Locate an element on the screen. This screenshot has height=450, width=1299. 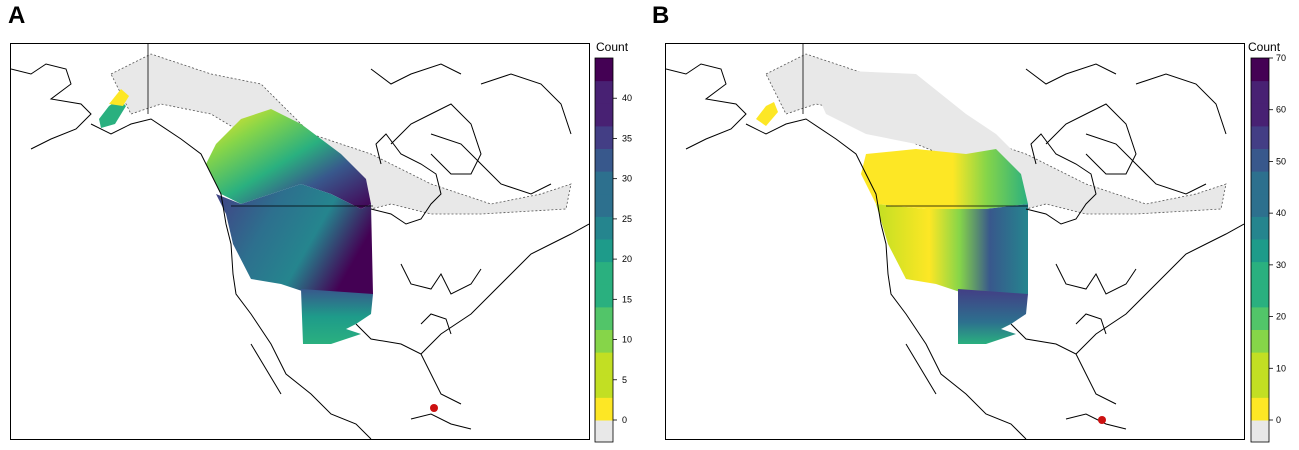
legend-b: Count 0 10 20 30 40 50 60 70 is located at coordinates (1273, 243).